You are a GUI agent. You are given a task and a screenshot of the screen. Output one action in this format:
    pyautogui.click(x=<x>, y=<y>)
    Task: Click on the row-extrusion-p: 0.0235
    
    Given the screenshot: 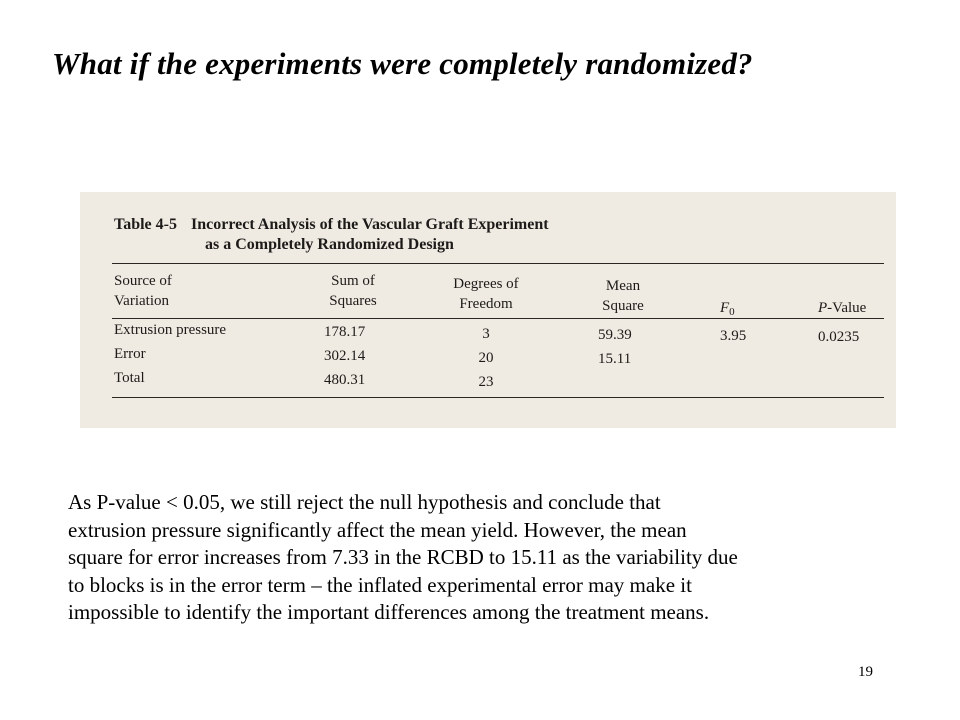 What is the action you would take?
    pyautogui.click(x=839, y=337)
    